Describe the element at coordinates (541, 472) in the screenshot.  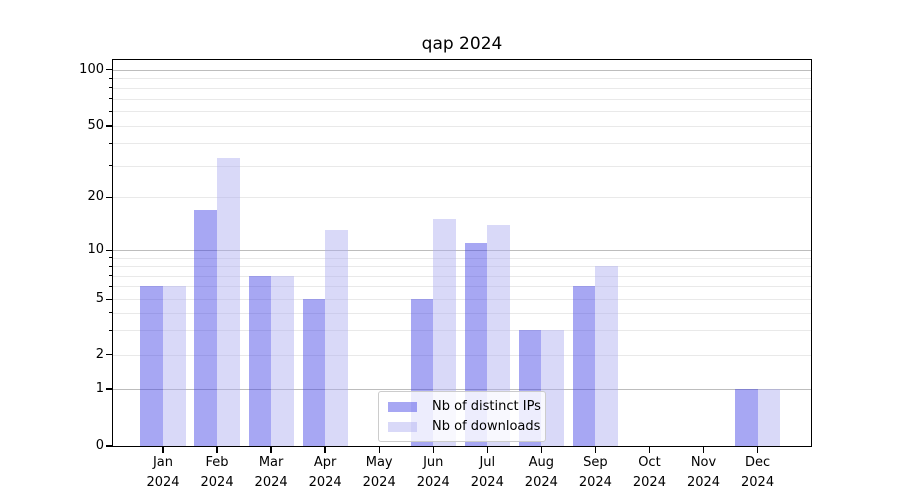
I see `x-tick-label-aug: Aug 2024` at that location.